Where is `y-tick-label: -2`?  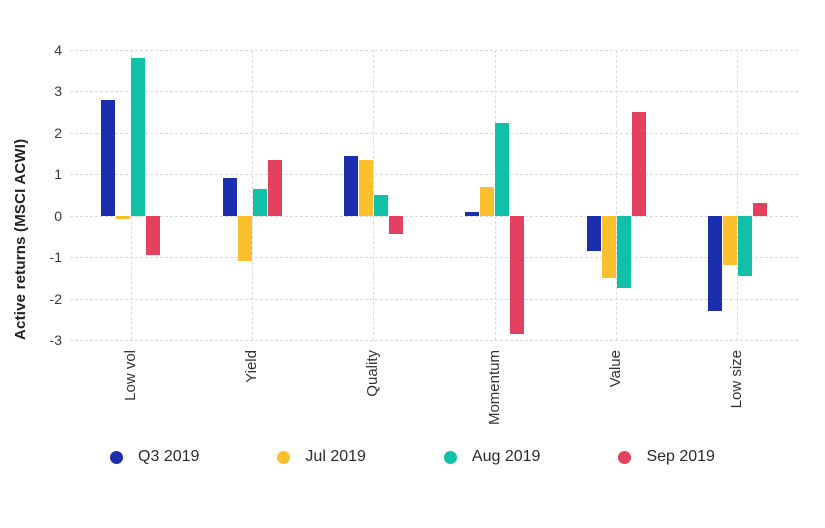 y-tick-label: -2 is located at coordinates (55, 298).